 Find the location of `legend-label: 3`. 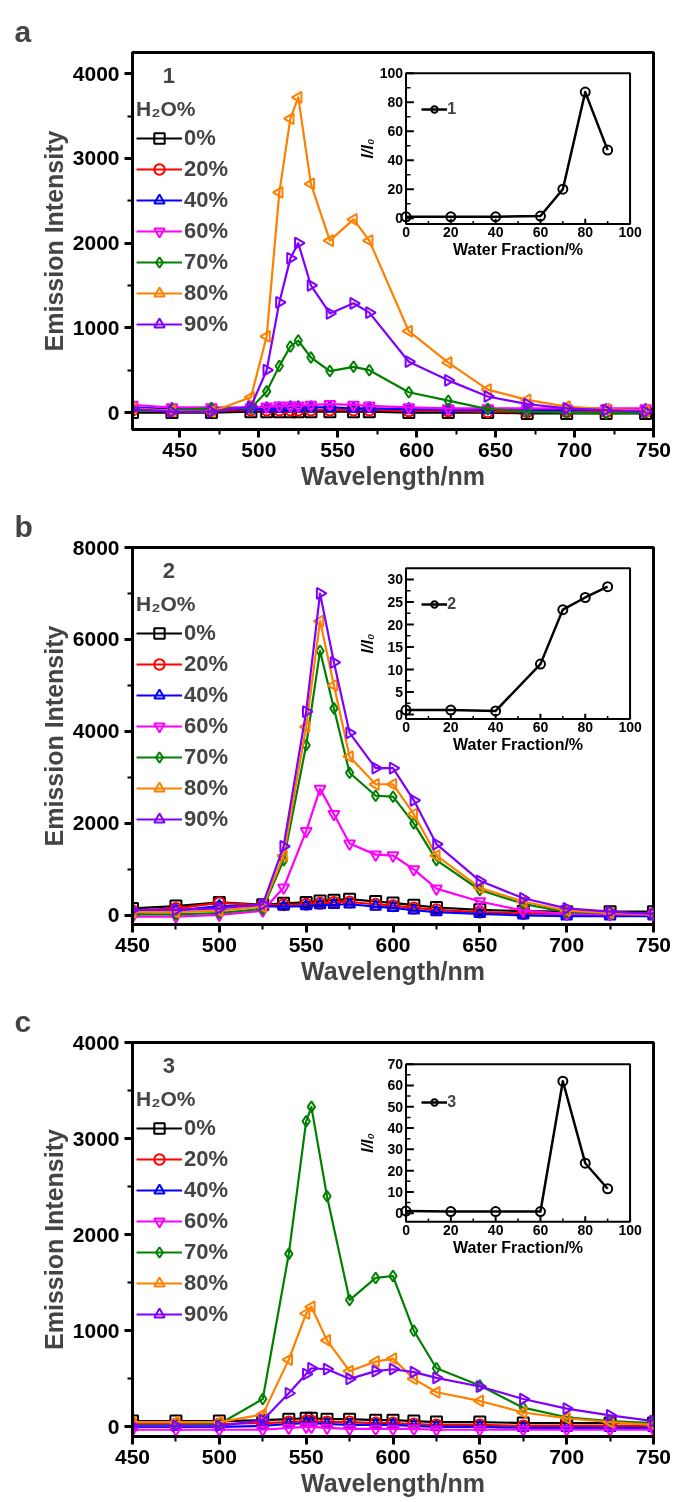

legend-label: 3 is located at coordinates (452, 1101).